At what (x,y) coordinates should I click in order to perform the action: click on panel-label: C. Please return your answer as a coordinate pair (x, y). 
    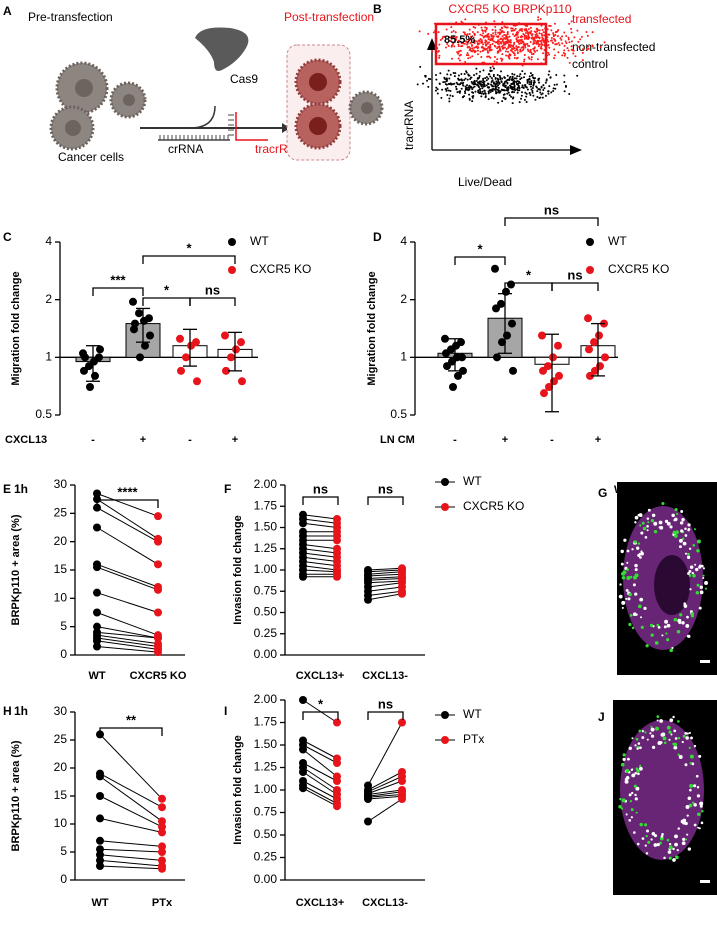
    Looking at the image, I should click on (7, 237).